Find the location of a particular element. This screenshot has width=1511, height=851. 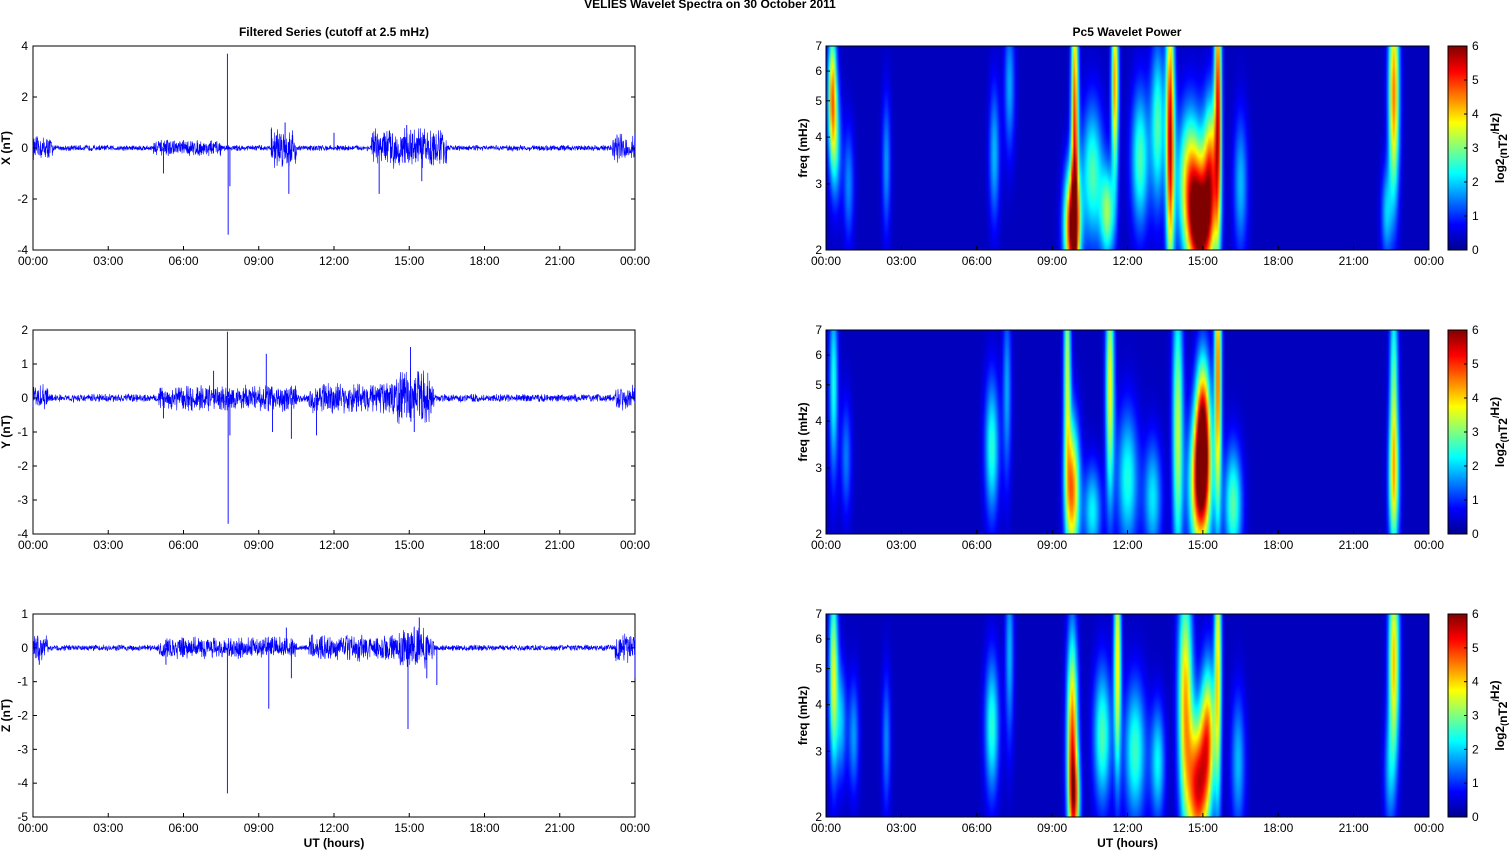

y-tick-label-1-4: 6 is located at coordinates (818, 71).